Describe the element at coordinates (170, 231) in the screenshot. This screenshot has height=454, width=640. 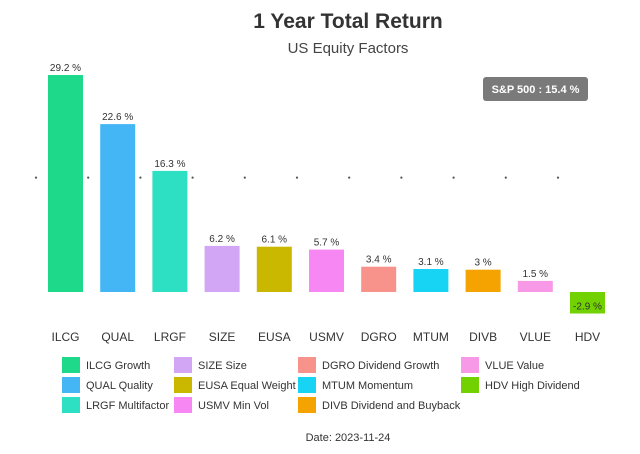
I see `bar-lrgf` at that location.